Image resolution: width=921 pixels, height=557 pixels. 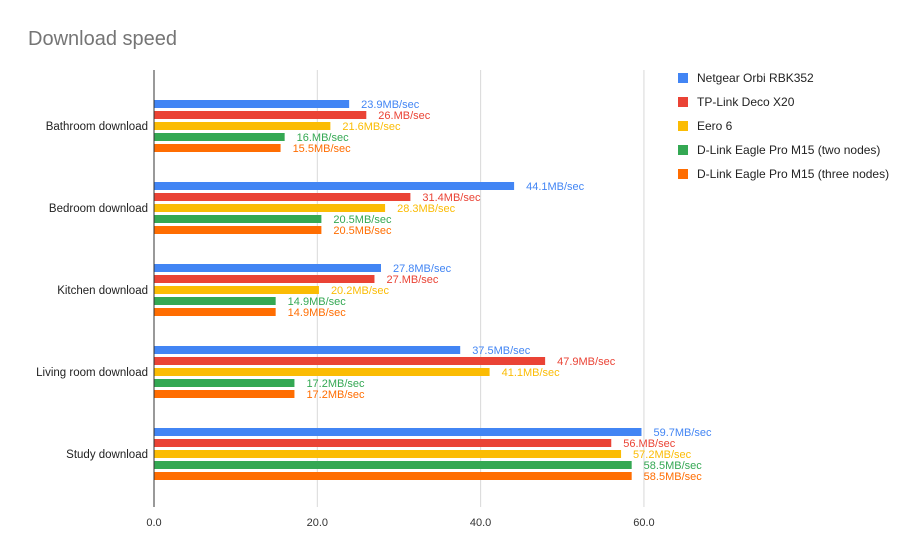 I want to click on data-label: 16.MB/sec, so click(x=323, y=138).